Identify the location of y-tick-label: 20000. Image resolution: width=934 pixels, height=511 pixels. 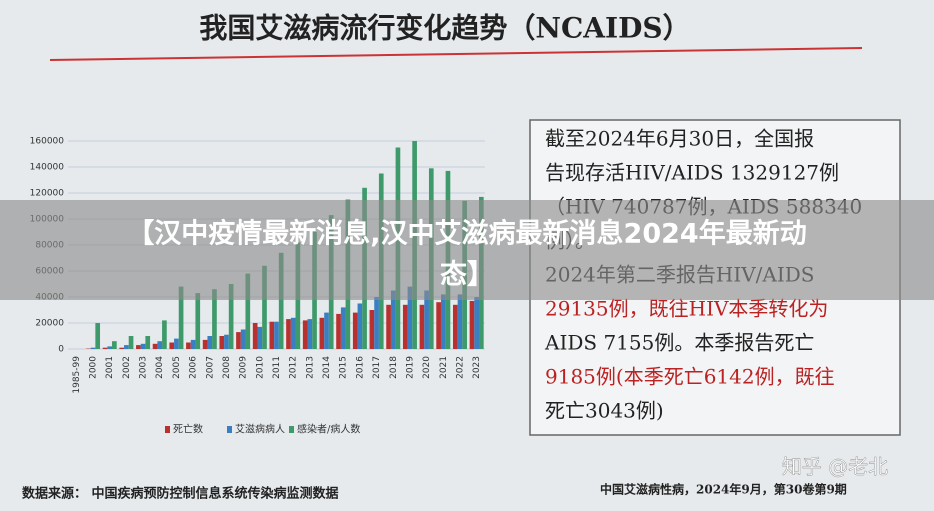
(49, 324).